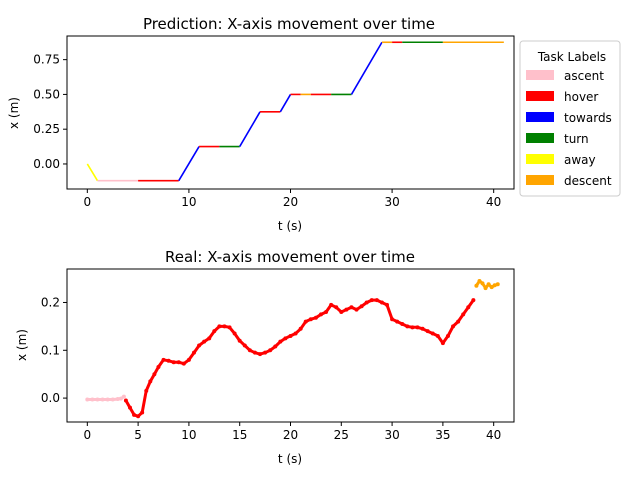 This screenshot has width=640, height=480. I want to click on real-xtick-label: 30, so click(391, 435).